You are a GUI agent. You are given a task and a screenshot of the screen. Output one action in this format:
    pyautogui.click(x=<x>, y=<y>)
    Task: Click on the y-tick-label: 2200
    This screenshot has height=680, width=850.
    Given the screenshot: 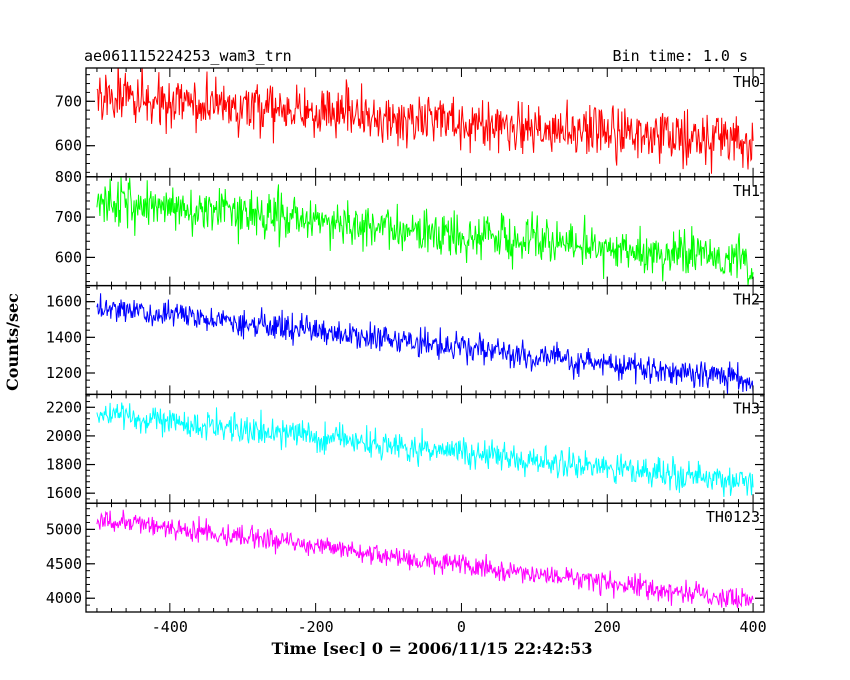 What is the action you would take?
    pyautogui.click(x=64, y=407)
    